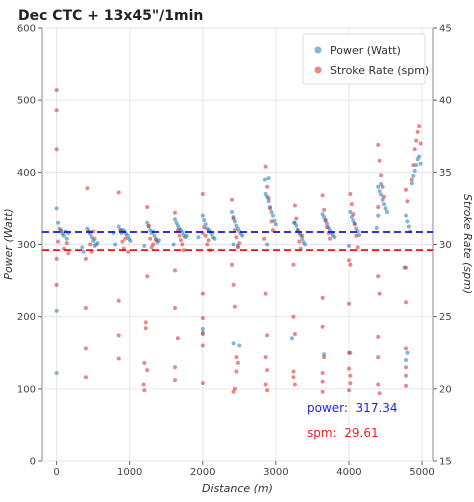 The height and width of the screenshot is (502, 474). I want to click on x-axis-label: Distance (m), so click(237, 488).